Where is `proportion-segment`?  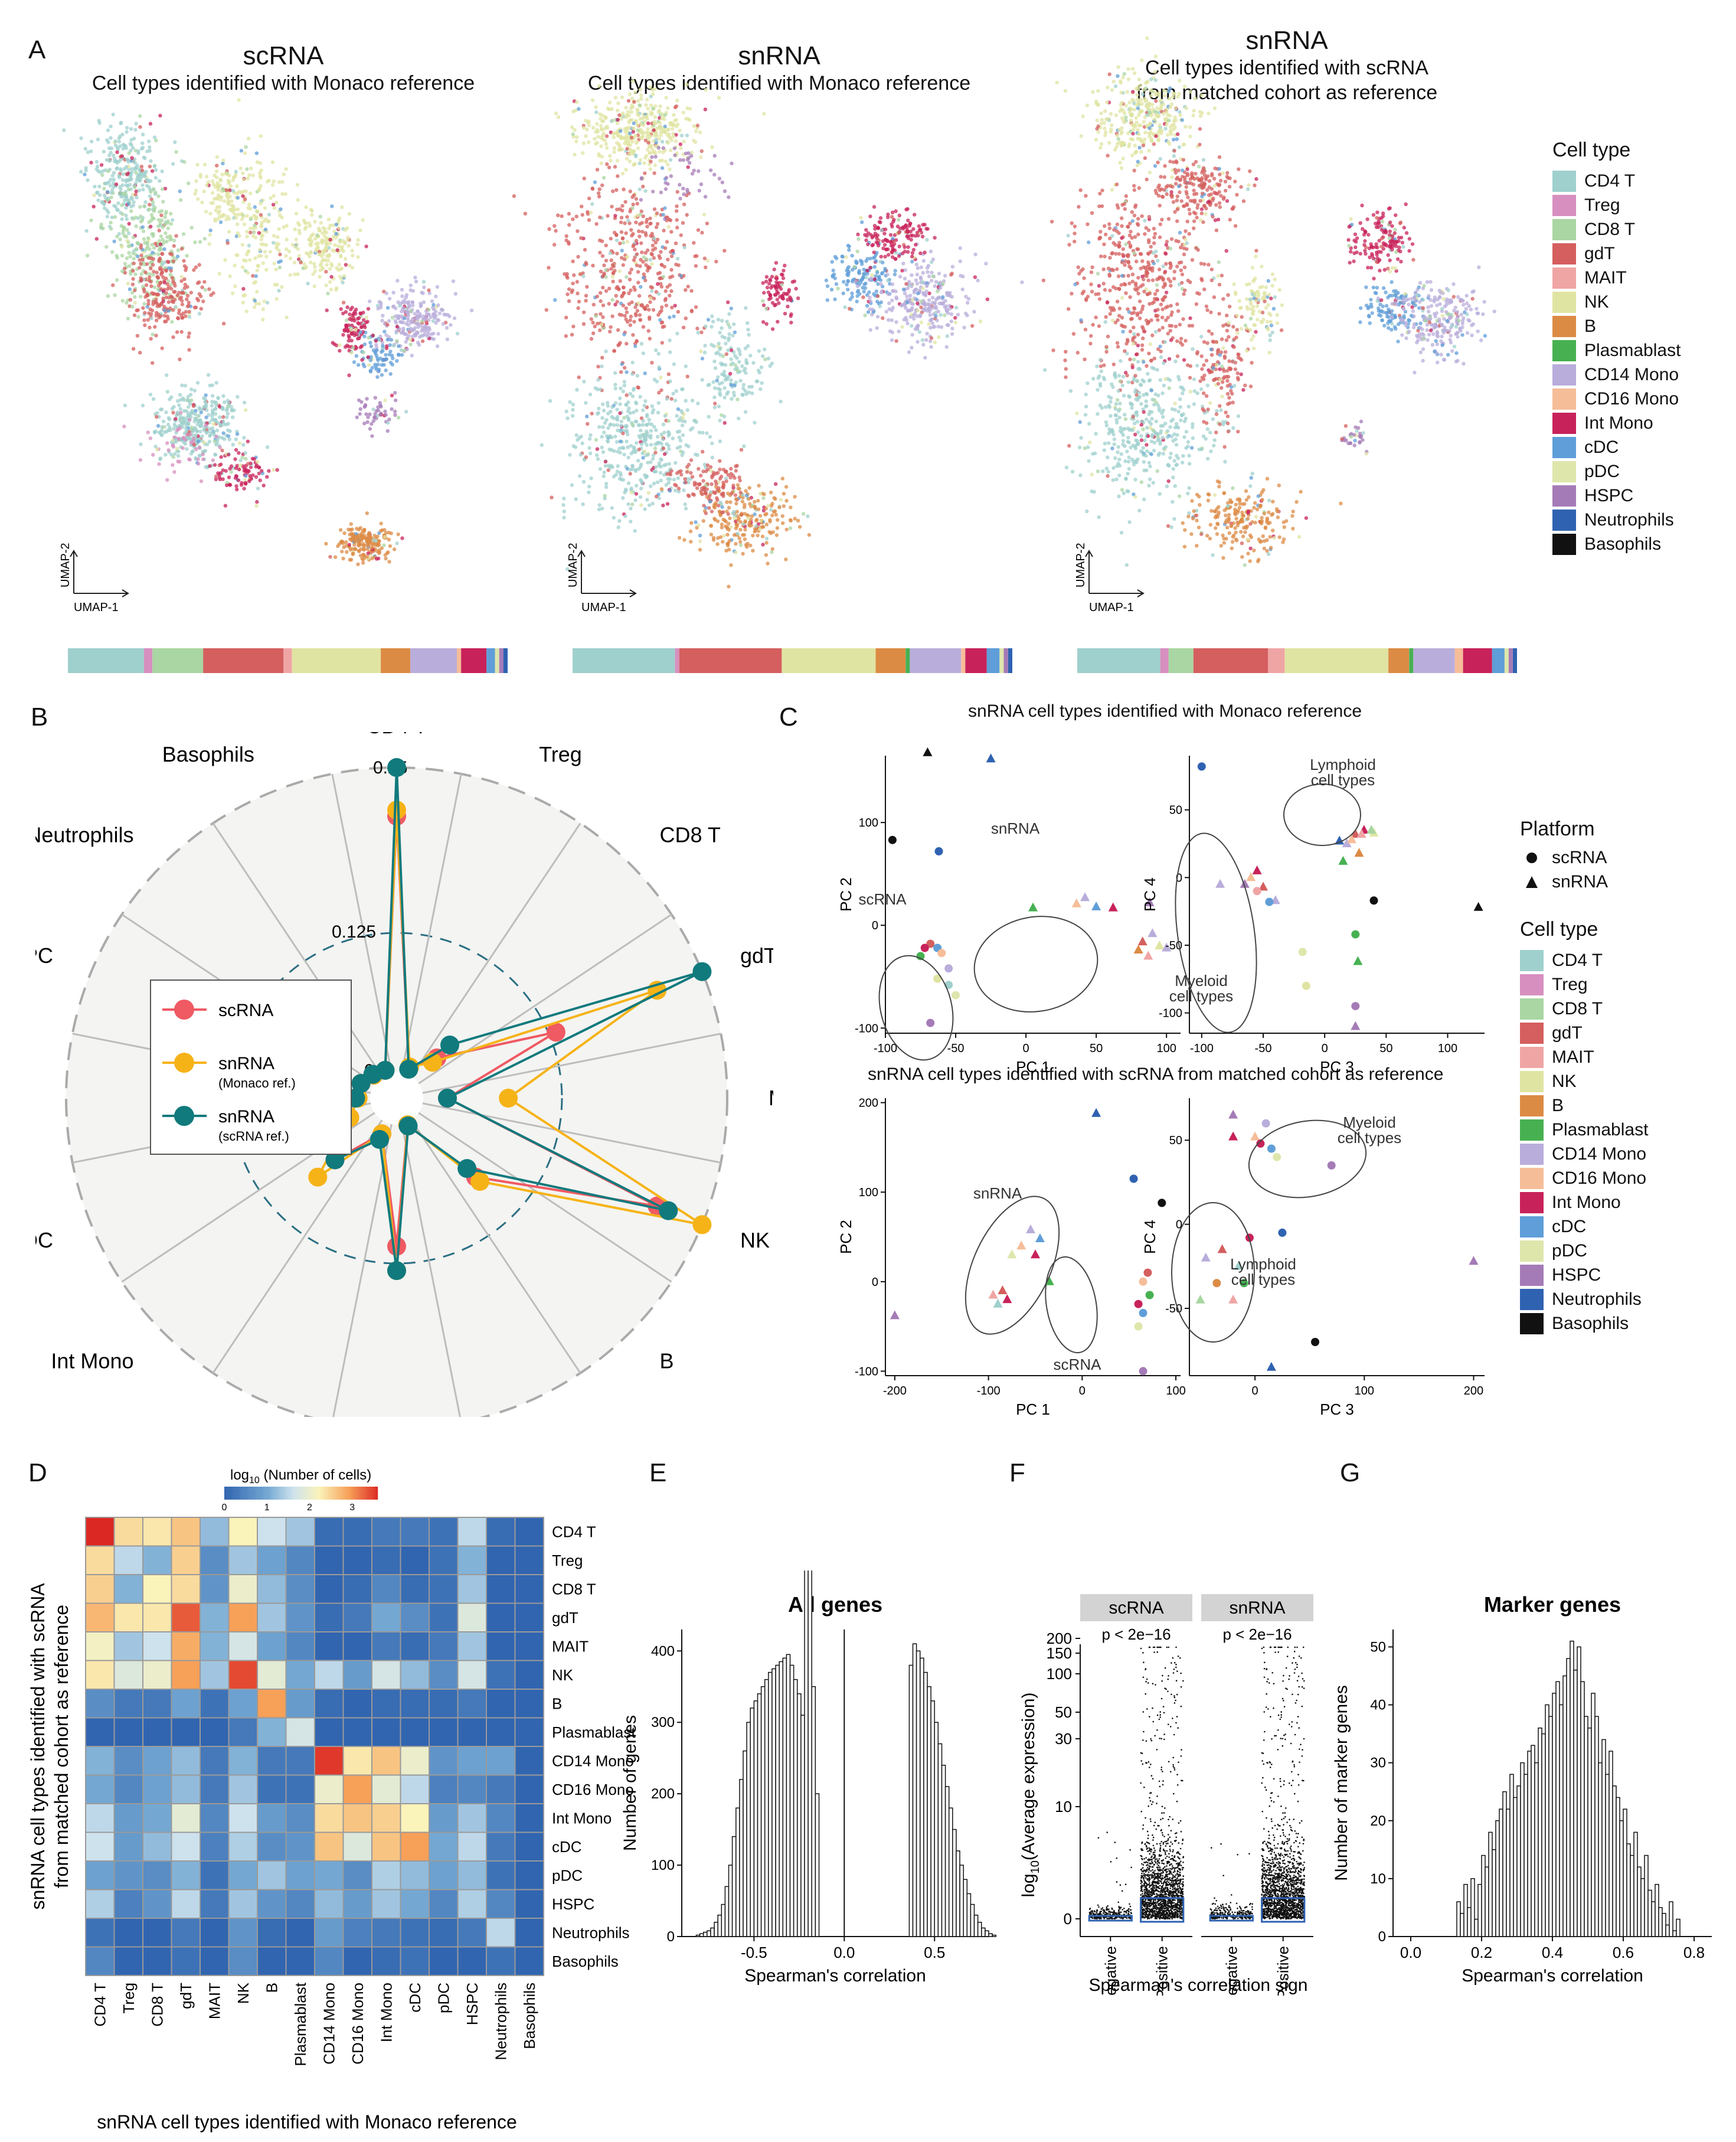
proportion-segment is located at coordinates (396, 661).